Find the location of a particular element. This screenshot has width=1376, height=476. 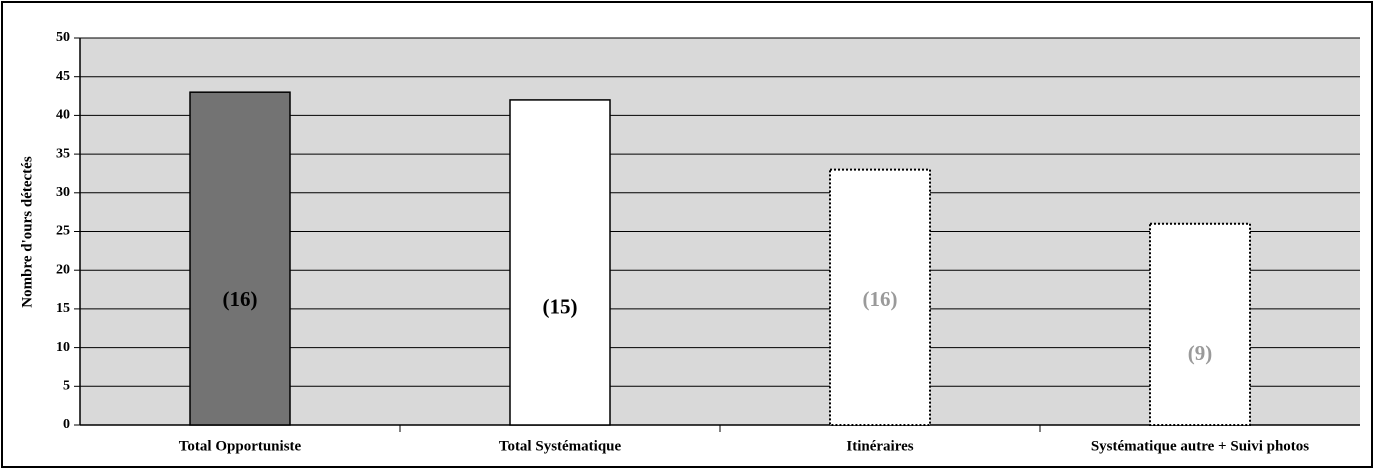

bar-annotation: (9) is located at coordinates (1200, 353).